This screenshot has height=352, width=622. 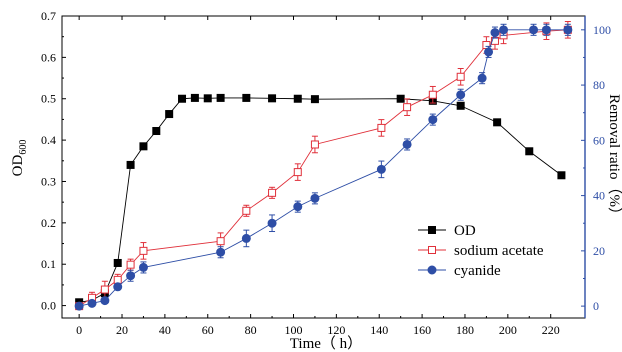 I want to click on left-y-axis-label: OD600, so click(x=19, y=158).